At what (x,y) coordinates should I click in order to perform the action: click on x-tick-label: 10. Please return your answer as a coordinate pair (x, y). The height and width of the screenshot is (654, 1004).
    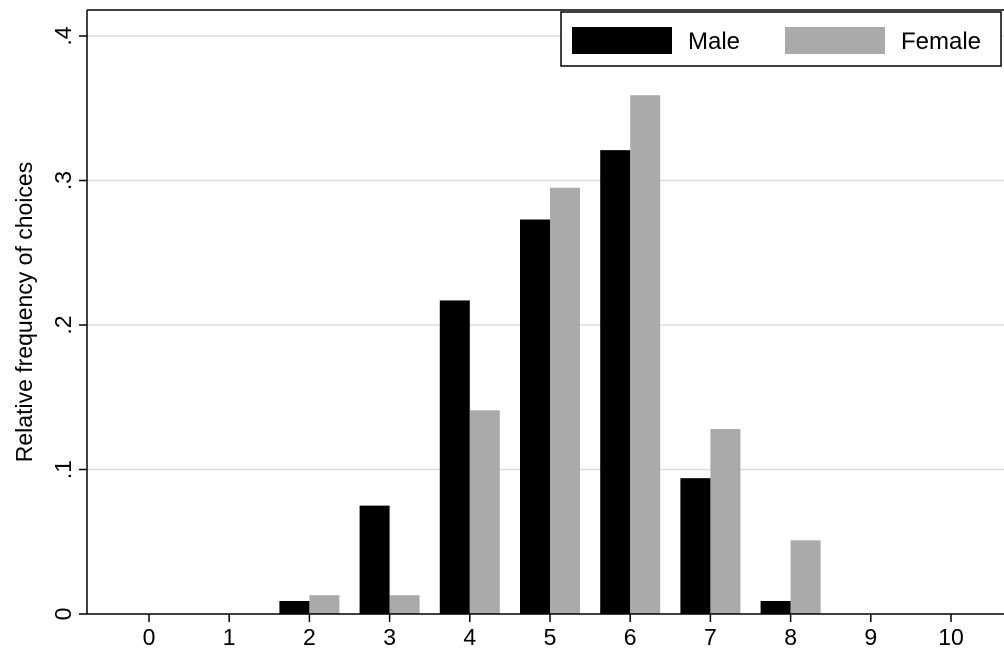
    Looking at the image, I should click on (951, 636).